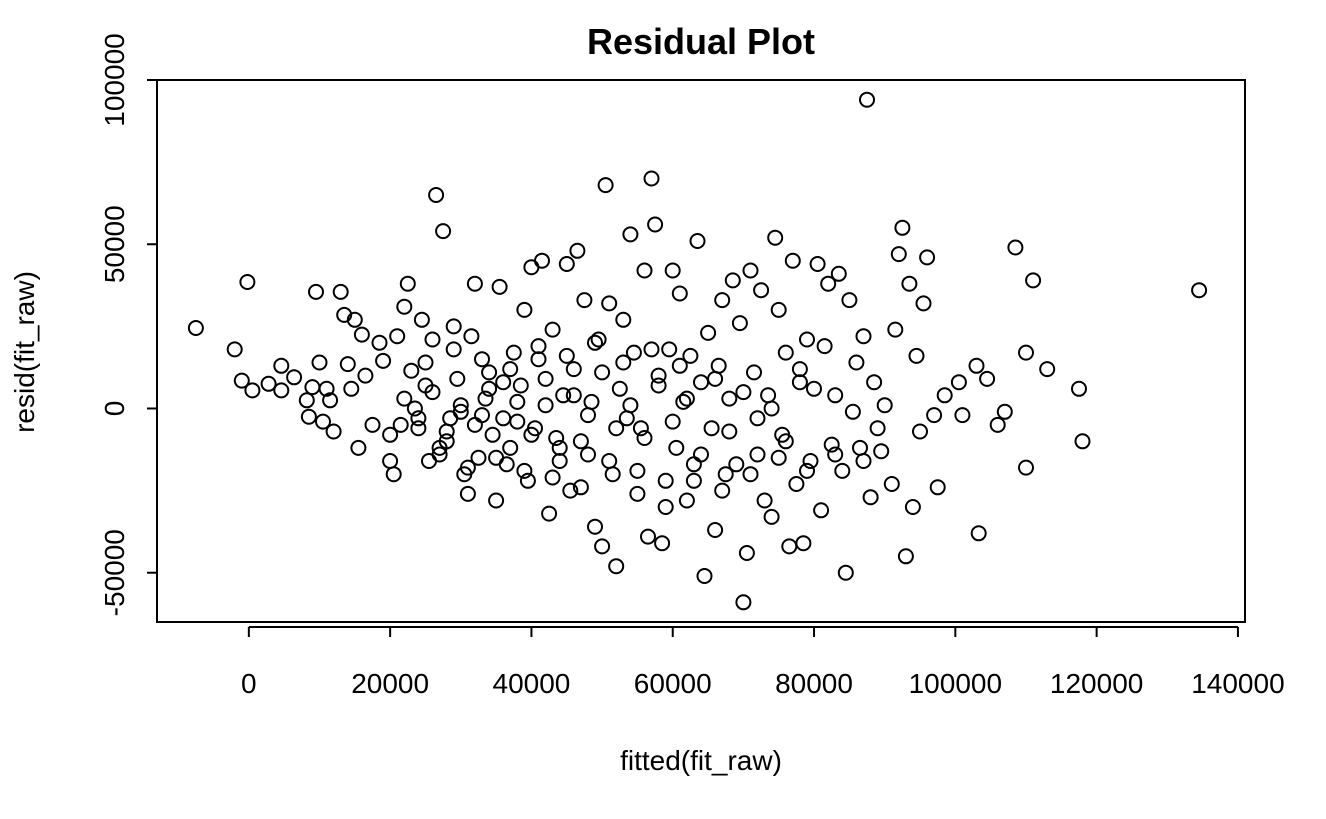  I want to click on y-tick-label: 0, so click(114, 409).